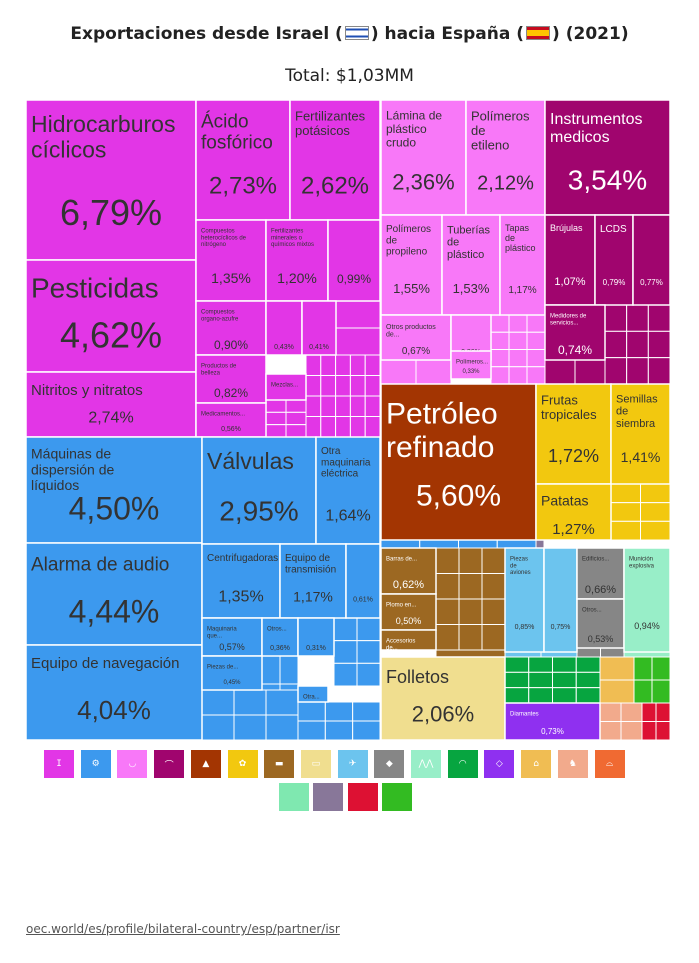  What do you see at coordinates (294, 797) in the screenshot?
I see `legend-chip-c17` at bounding box center [294, 797].